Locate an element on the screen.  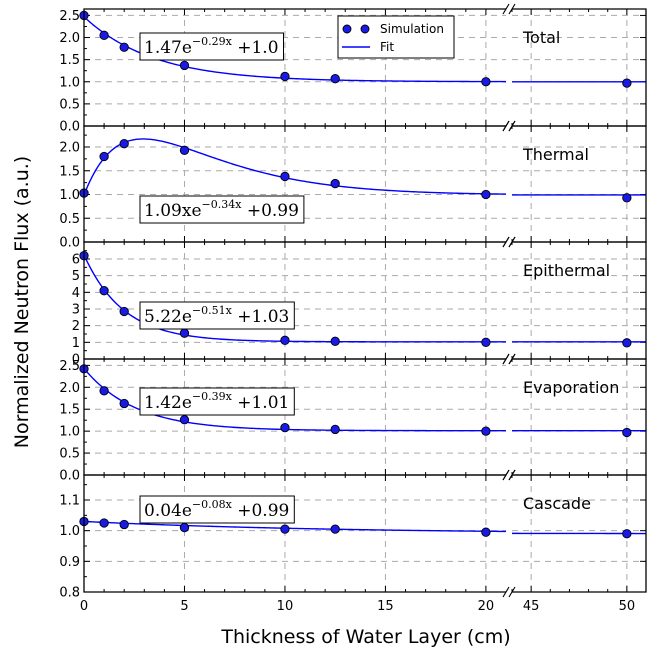
fit-formula: 5.22e−0.51x +1.03 is located at coordinates (217, 315).